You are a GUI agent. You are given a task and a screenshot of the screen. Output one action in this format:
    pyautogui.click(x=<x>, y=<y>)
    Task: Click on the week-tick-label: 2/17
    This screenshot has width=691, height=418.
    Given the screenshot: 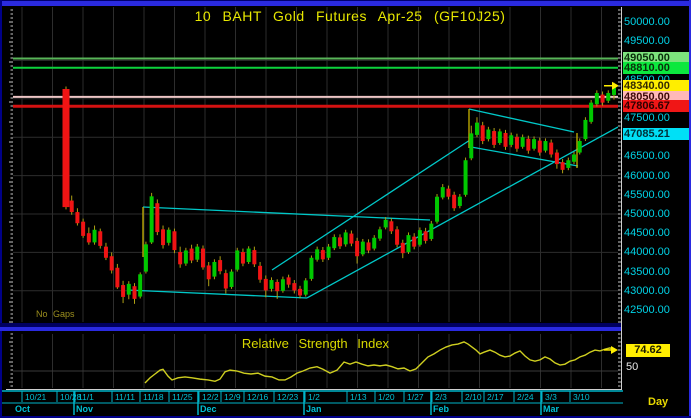 What is the action you would take?
    pyautogui.click(x=495, y=397)
    